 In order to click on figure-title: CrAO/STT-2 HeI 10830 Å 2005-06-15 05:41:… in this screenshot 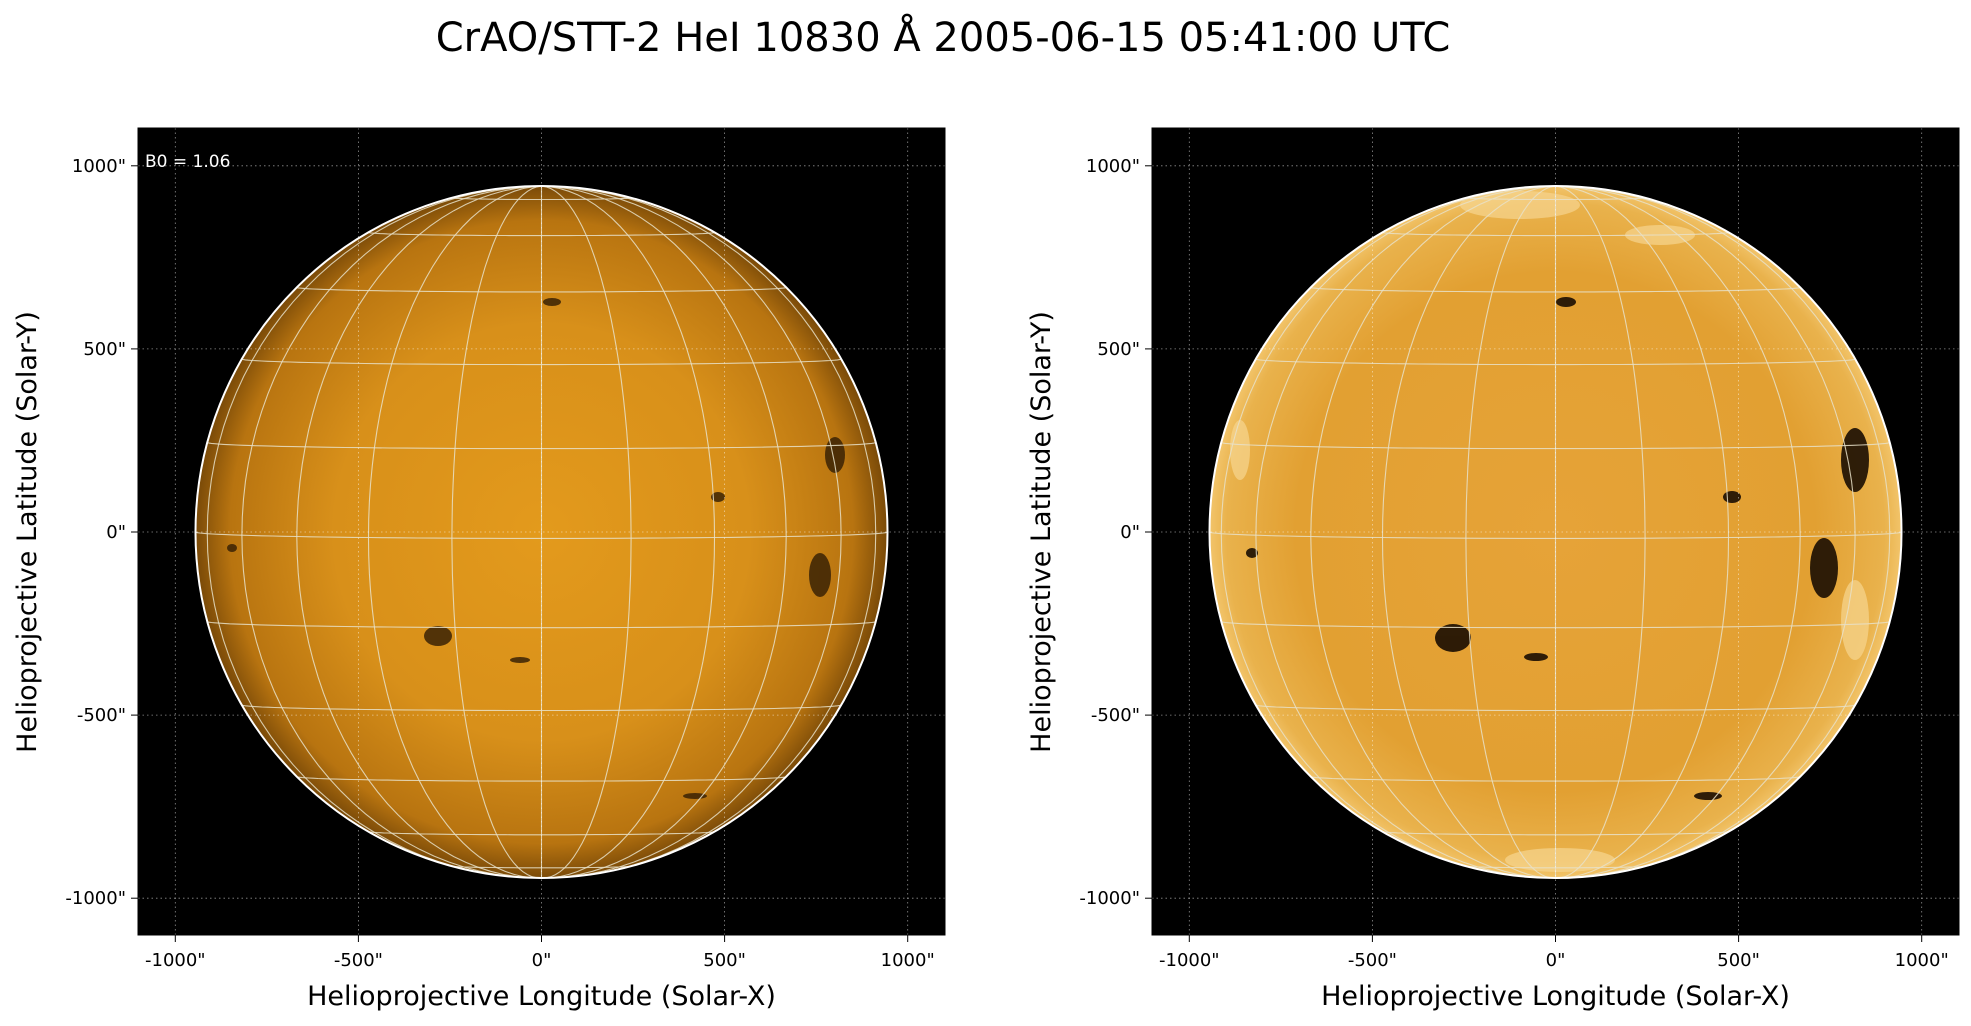, I will do `click(943, 38)`.